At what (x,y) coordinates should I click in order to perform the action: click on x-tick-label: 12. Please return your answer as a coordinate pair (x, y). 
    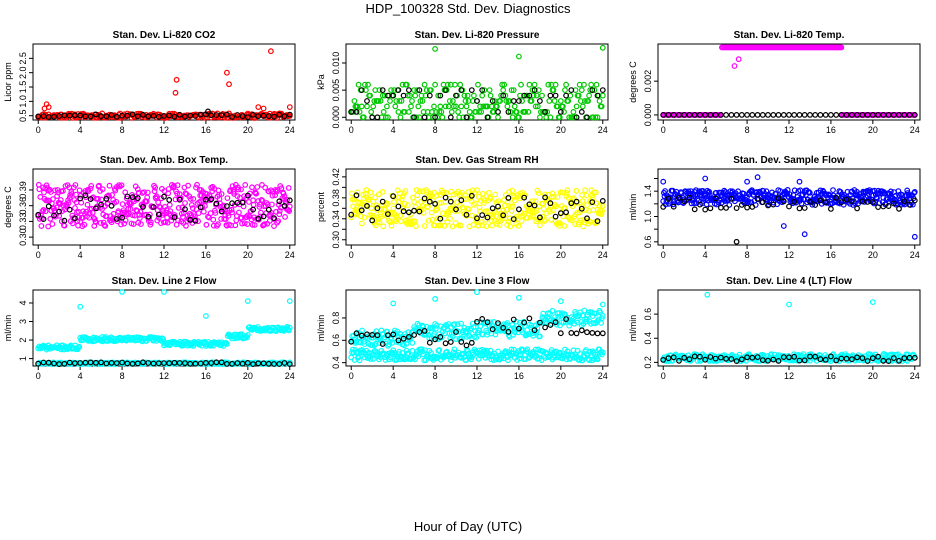
    Looking at the image, I should click on (477, 130).